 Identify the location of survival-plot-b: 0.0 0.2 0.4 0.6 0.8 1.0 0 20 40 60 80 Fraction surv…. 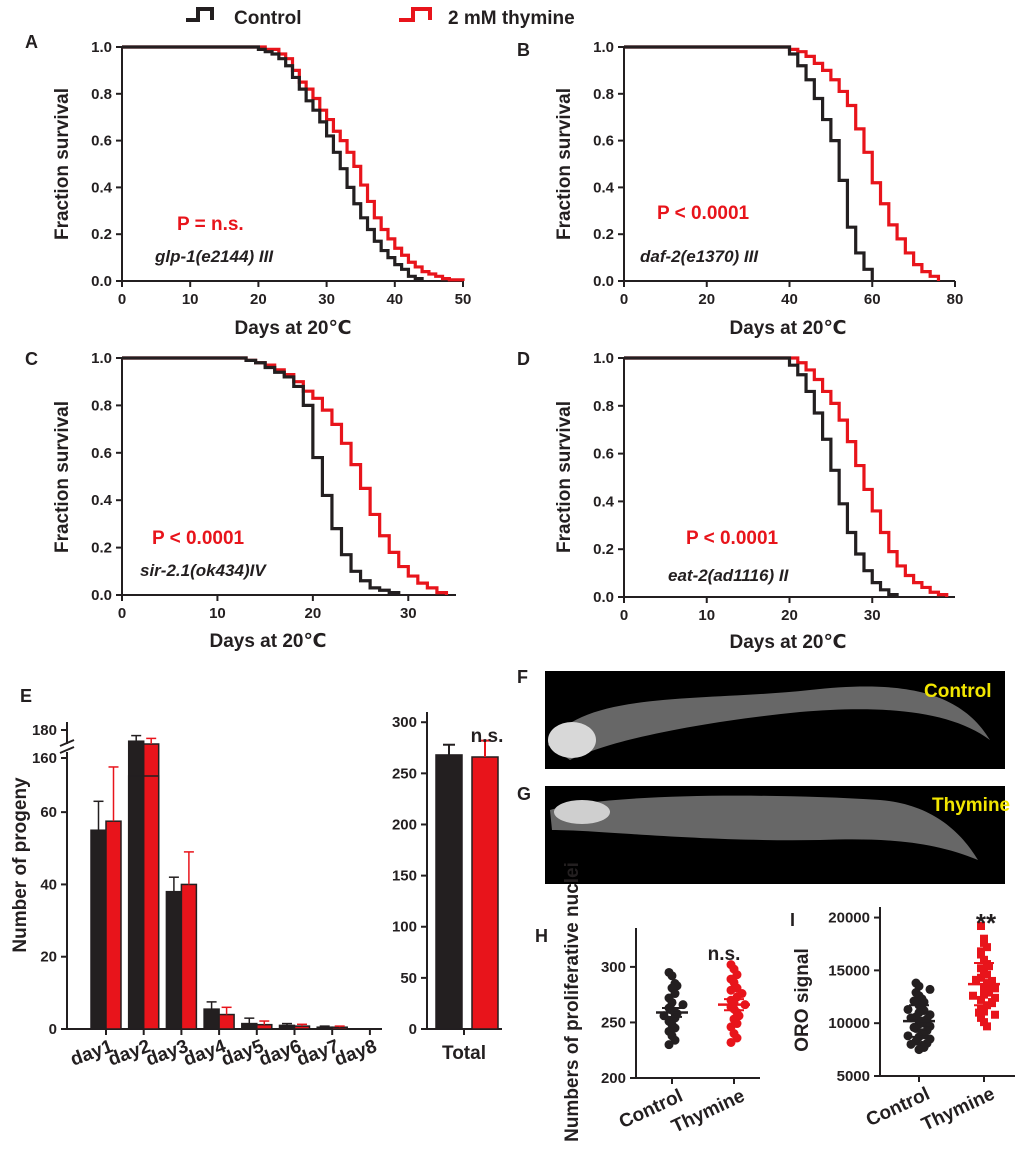
(758, 189).